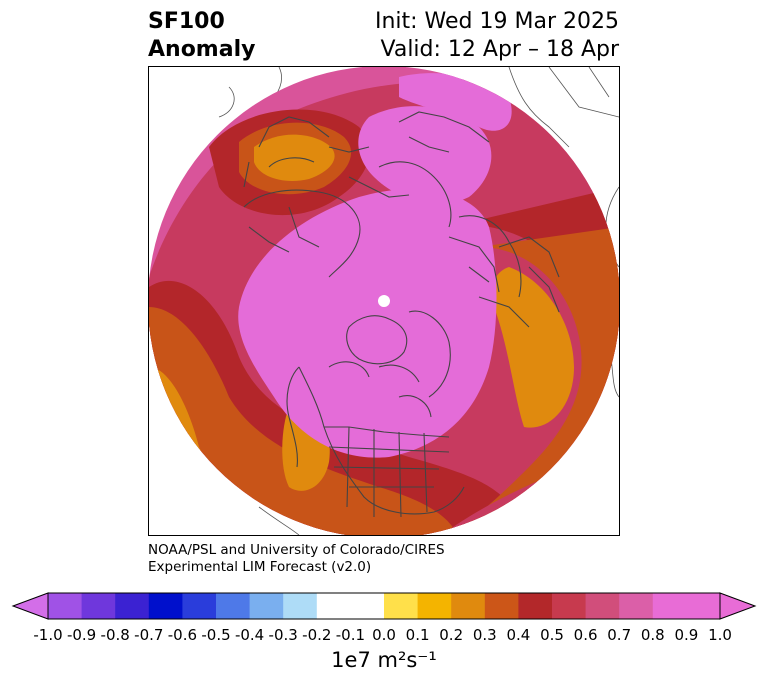 This screenshot has height=688, width=768. I want to click on colorbar-tick-label: -0.9, so click(81, 635).